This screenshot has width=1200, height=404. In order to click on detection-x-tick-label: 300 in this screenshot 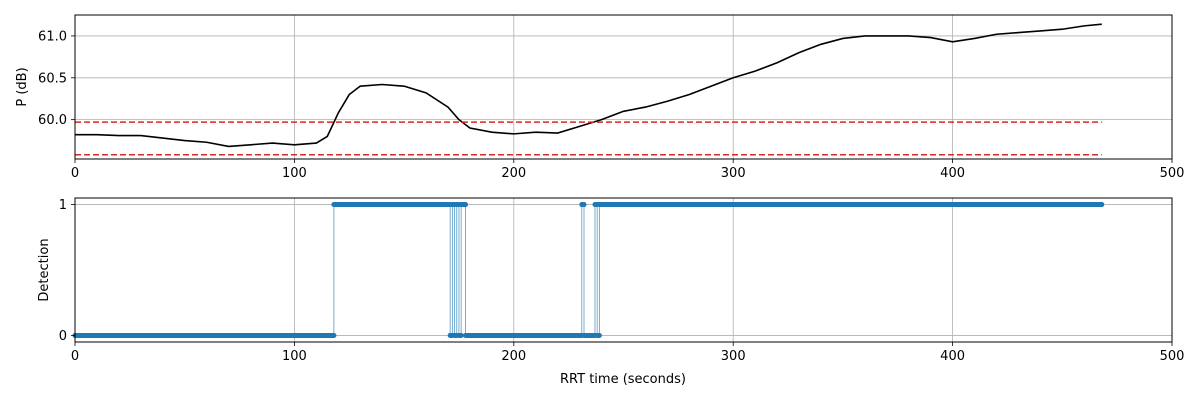, I will do `click(733, 356)`.